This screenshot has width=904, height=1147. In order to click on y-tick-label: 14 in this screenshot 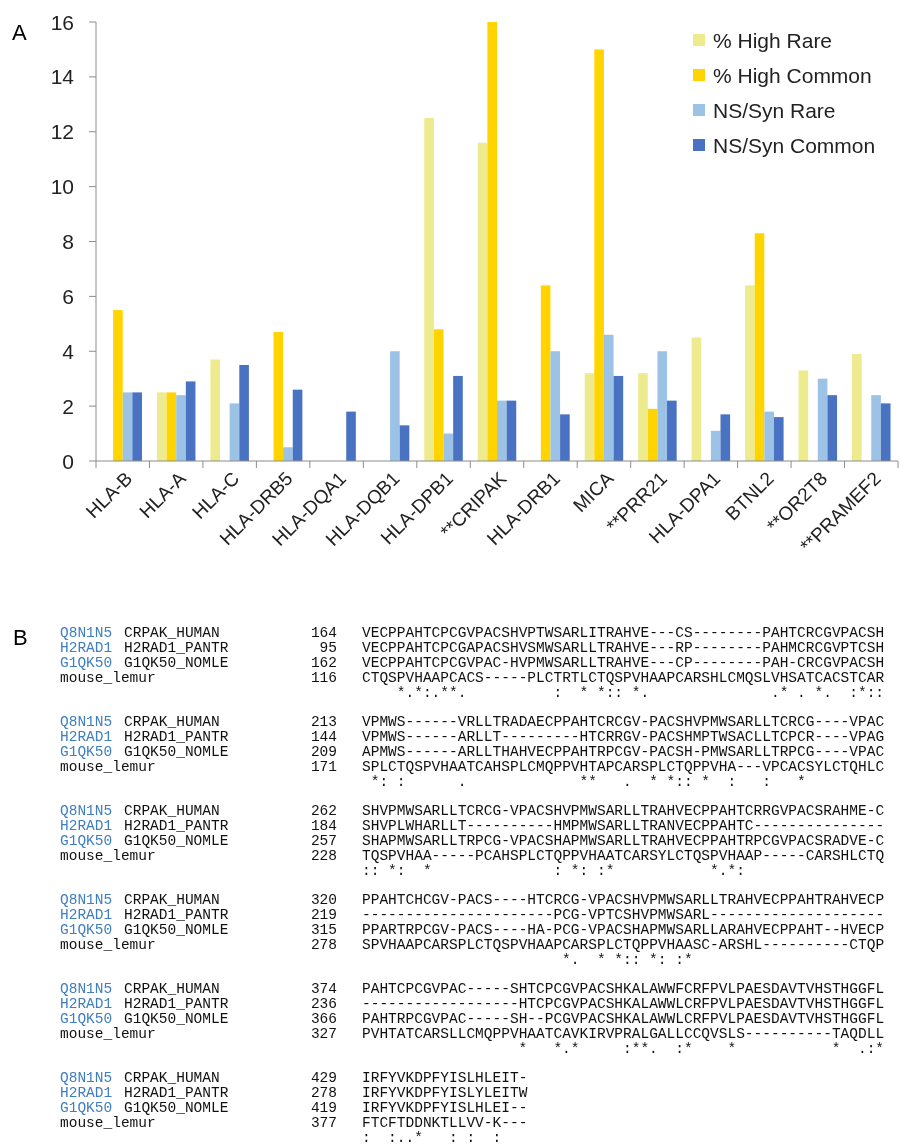, I will do `click(62, 77)`.